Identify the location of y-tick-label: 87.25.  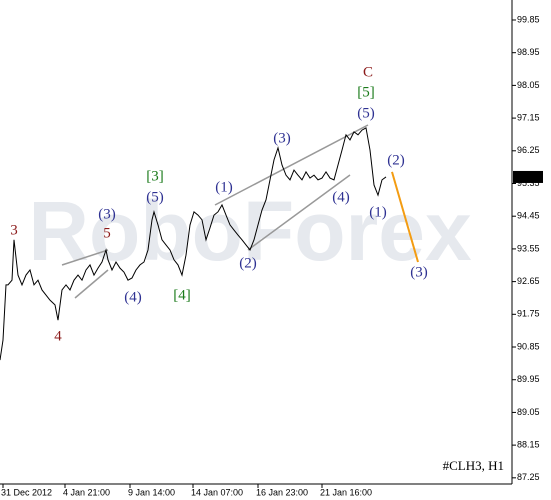
(528, 477).